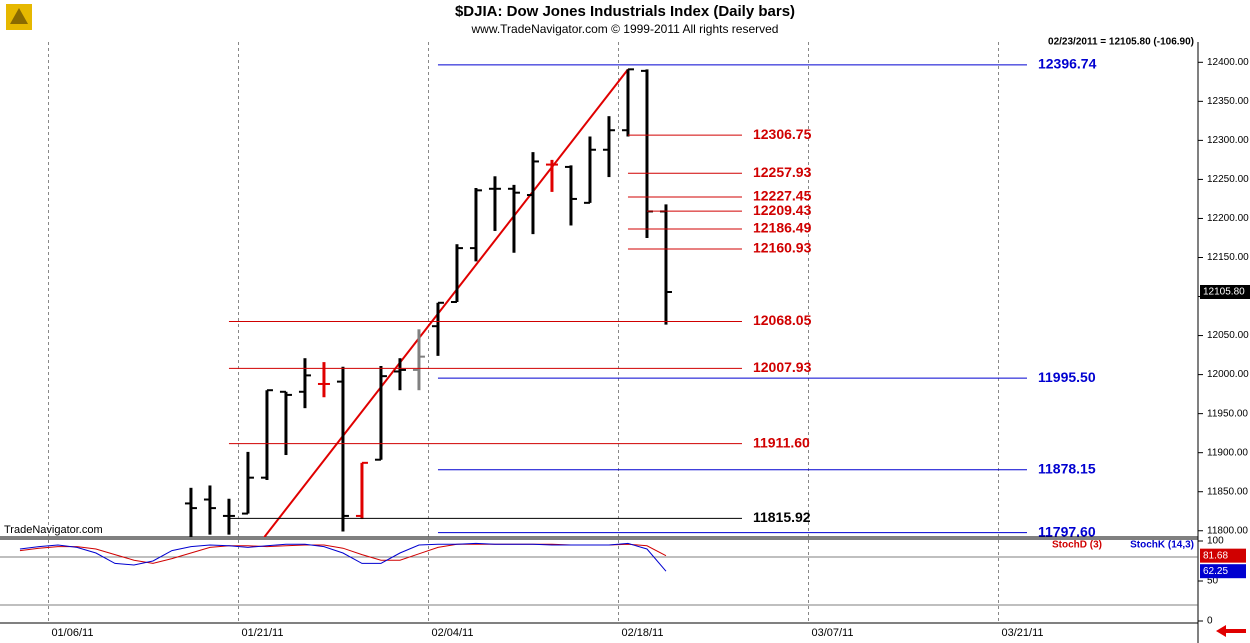 The width and height of the screenshot is (1250, 643). What do you see at coordinates (1228, 101) in the screenshot?
I see `y-tick-label: 12350.00` at bounding box center [1228, 101].